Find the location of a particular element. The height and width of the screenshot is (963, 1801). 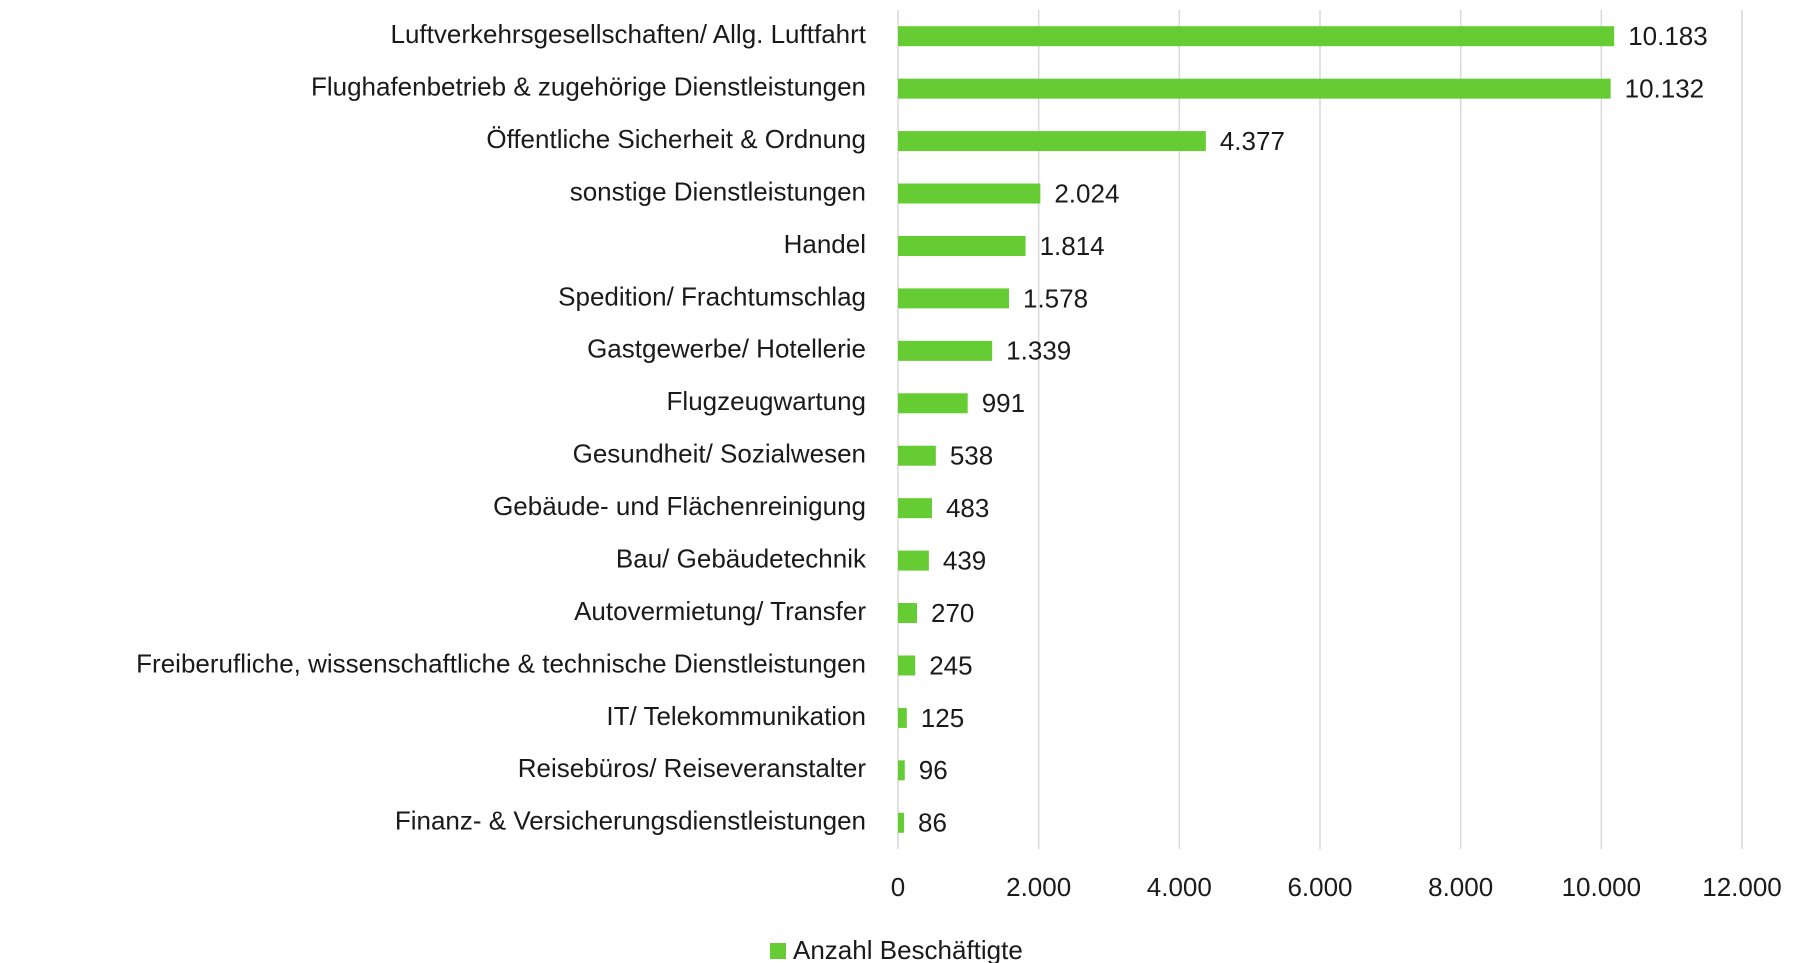

data-label: 1.814 is located at coordinates (1072, 246).